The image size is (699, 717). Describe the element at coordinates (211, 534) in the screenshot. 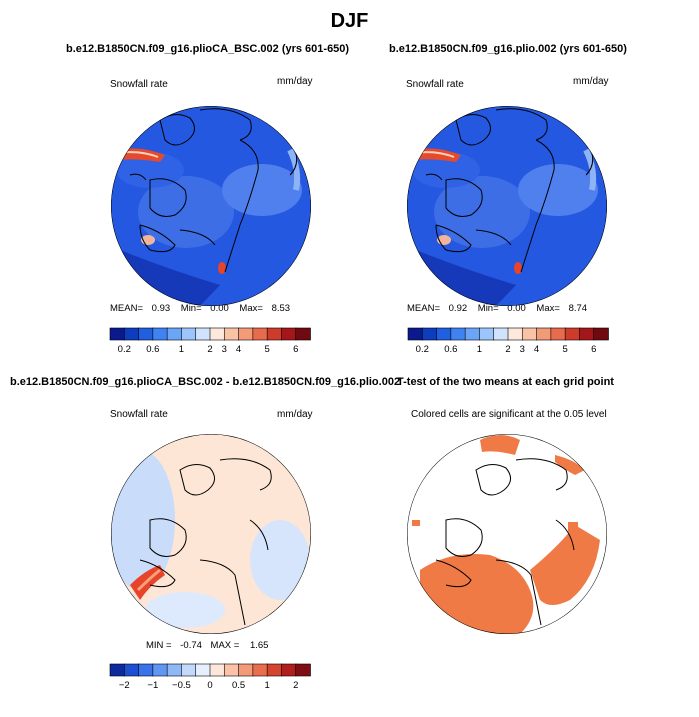

I see `map-bottom-left` at that location.